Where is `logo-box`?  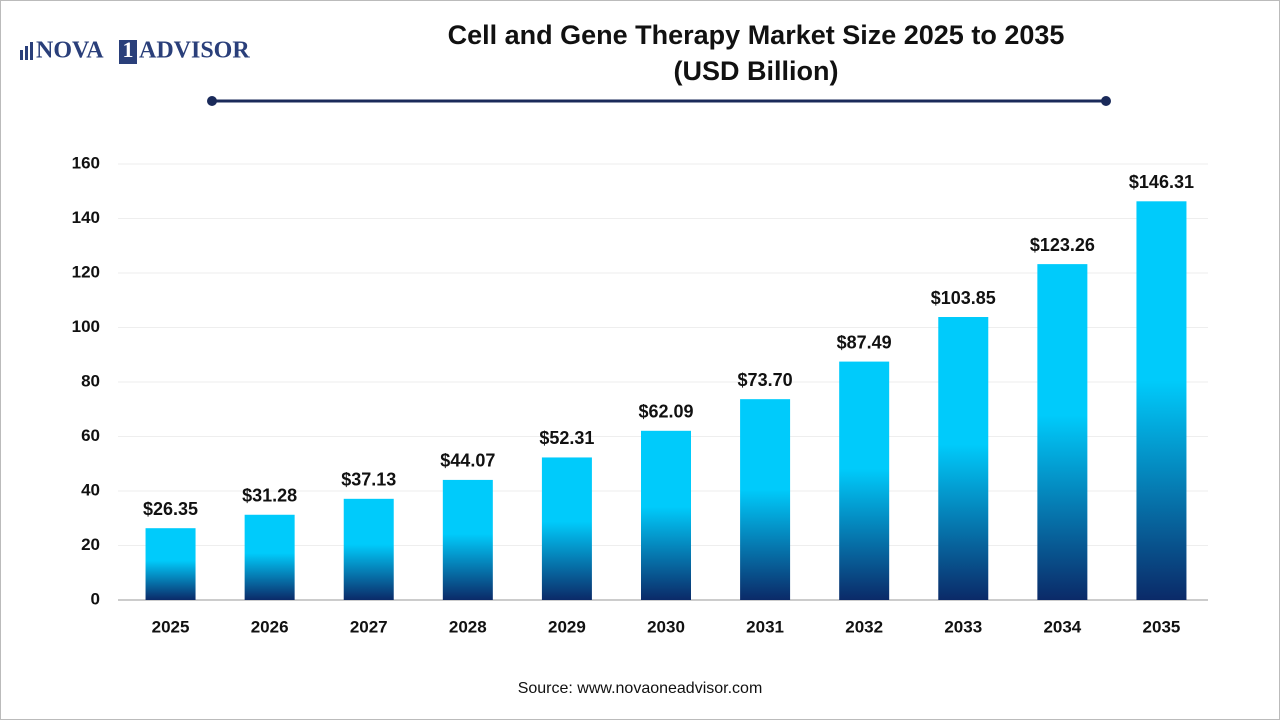 logo-box is located at coordinates (128, 52).